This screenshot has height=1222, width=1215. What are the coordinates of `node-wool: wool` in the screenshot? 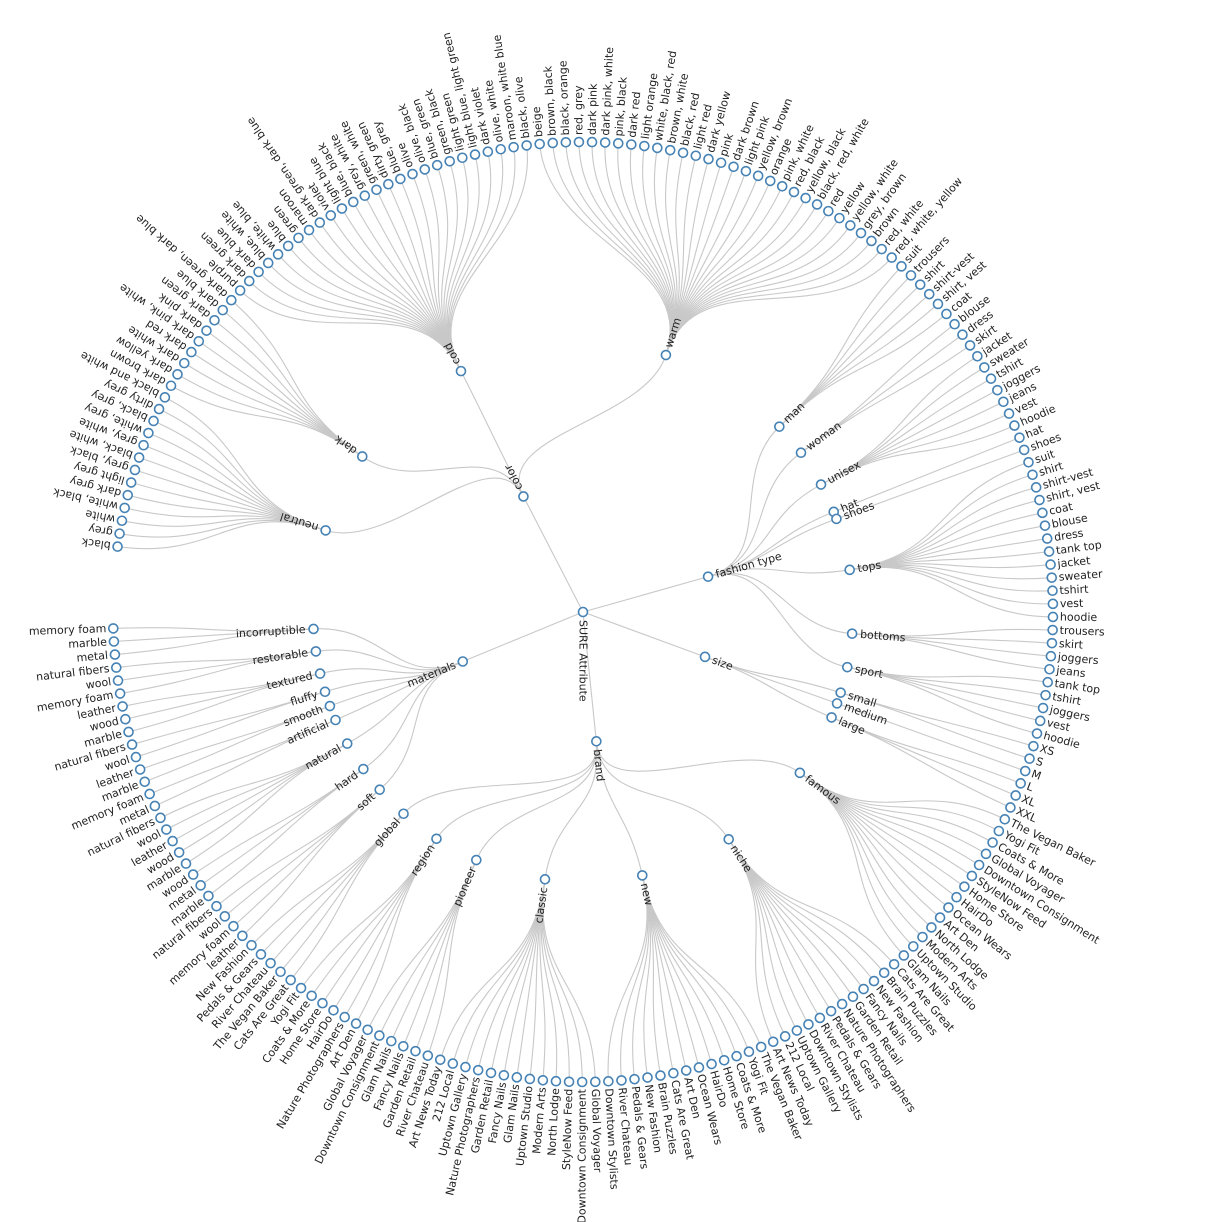 It's located at (104, 683).